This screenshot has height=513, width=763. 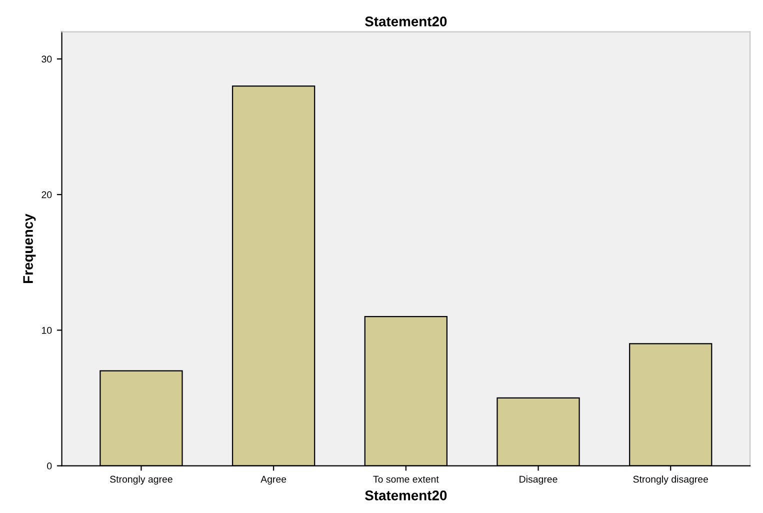 What do you see at coordinates (273, 480) in the screenshot?
I see `x-tick-label: Agree` at bounding box center [273, 480].